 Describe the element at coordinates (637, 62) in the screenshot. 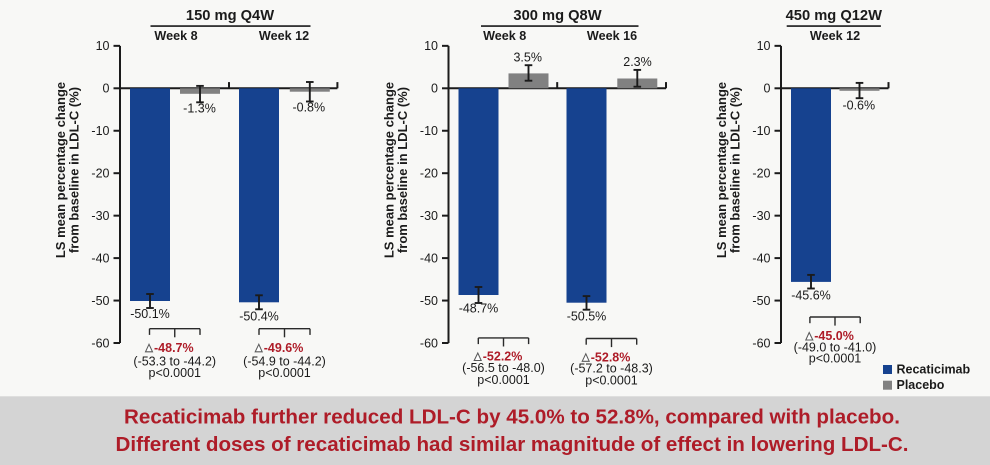

I see `svg-text: 2.3%` at that location.